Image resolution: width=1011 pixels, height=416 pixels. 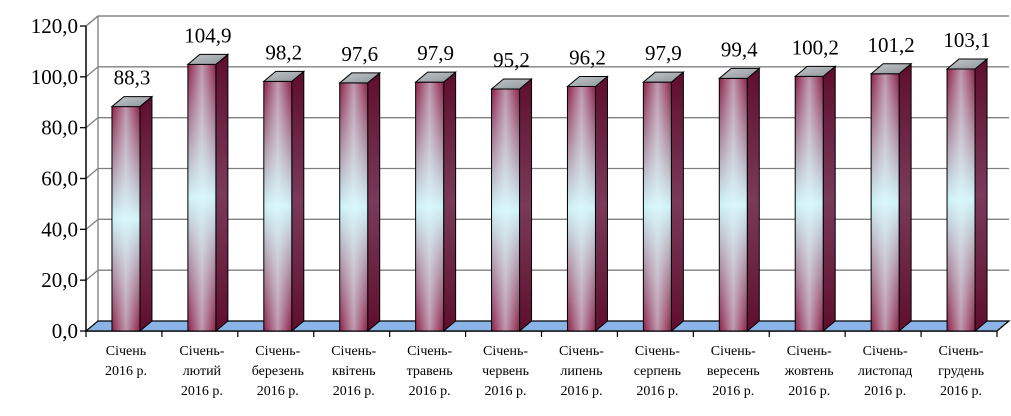 What do you see at coordinates (54, 77) in the screenshot?
I see `y-tick-label: 100,0` at bounding box center [54, 77].